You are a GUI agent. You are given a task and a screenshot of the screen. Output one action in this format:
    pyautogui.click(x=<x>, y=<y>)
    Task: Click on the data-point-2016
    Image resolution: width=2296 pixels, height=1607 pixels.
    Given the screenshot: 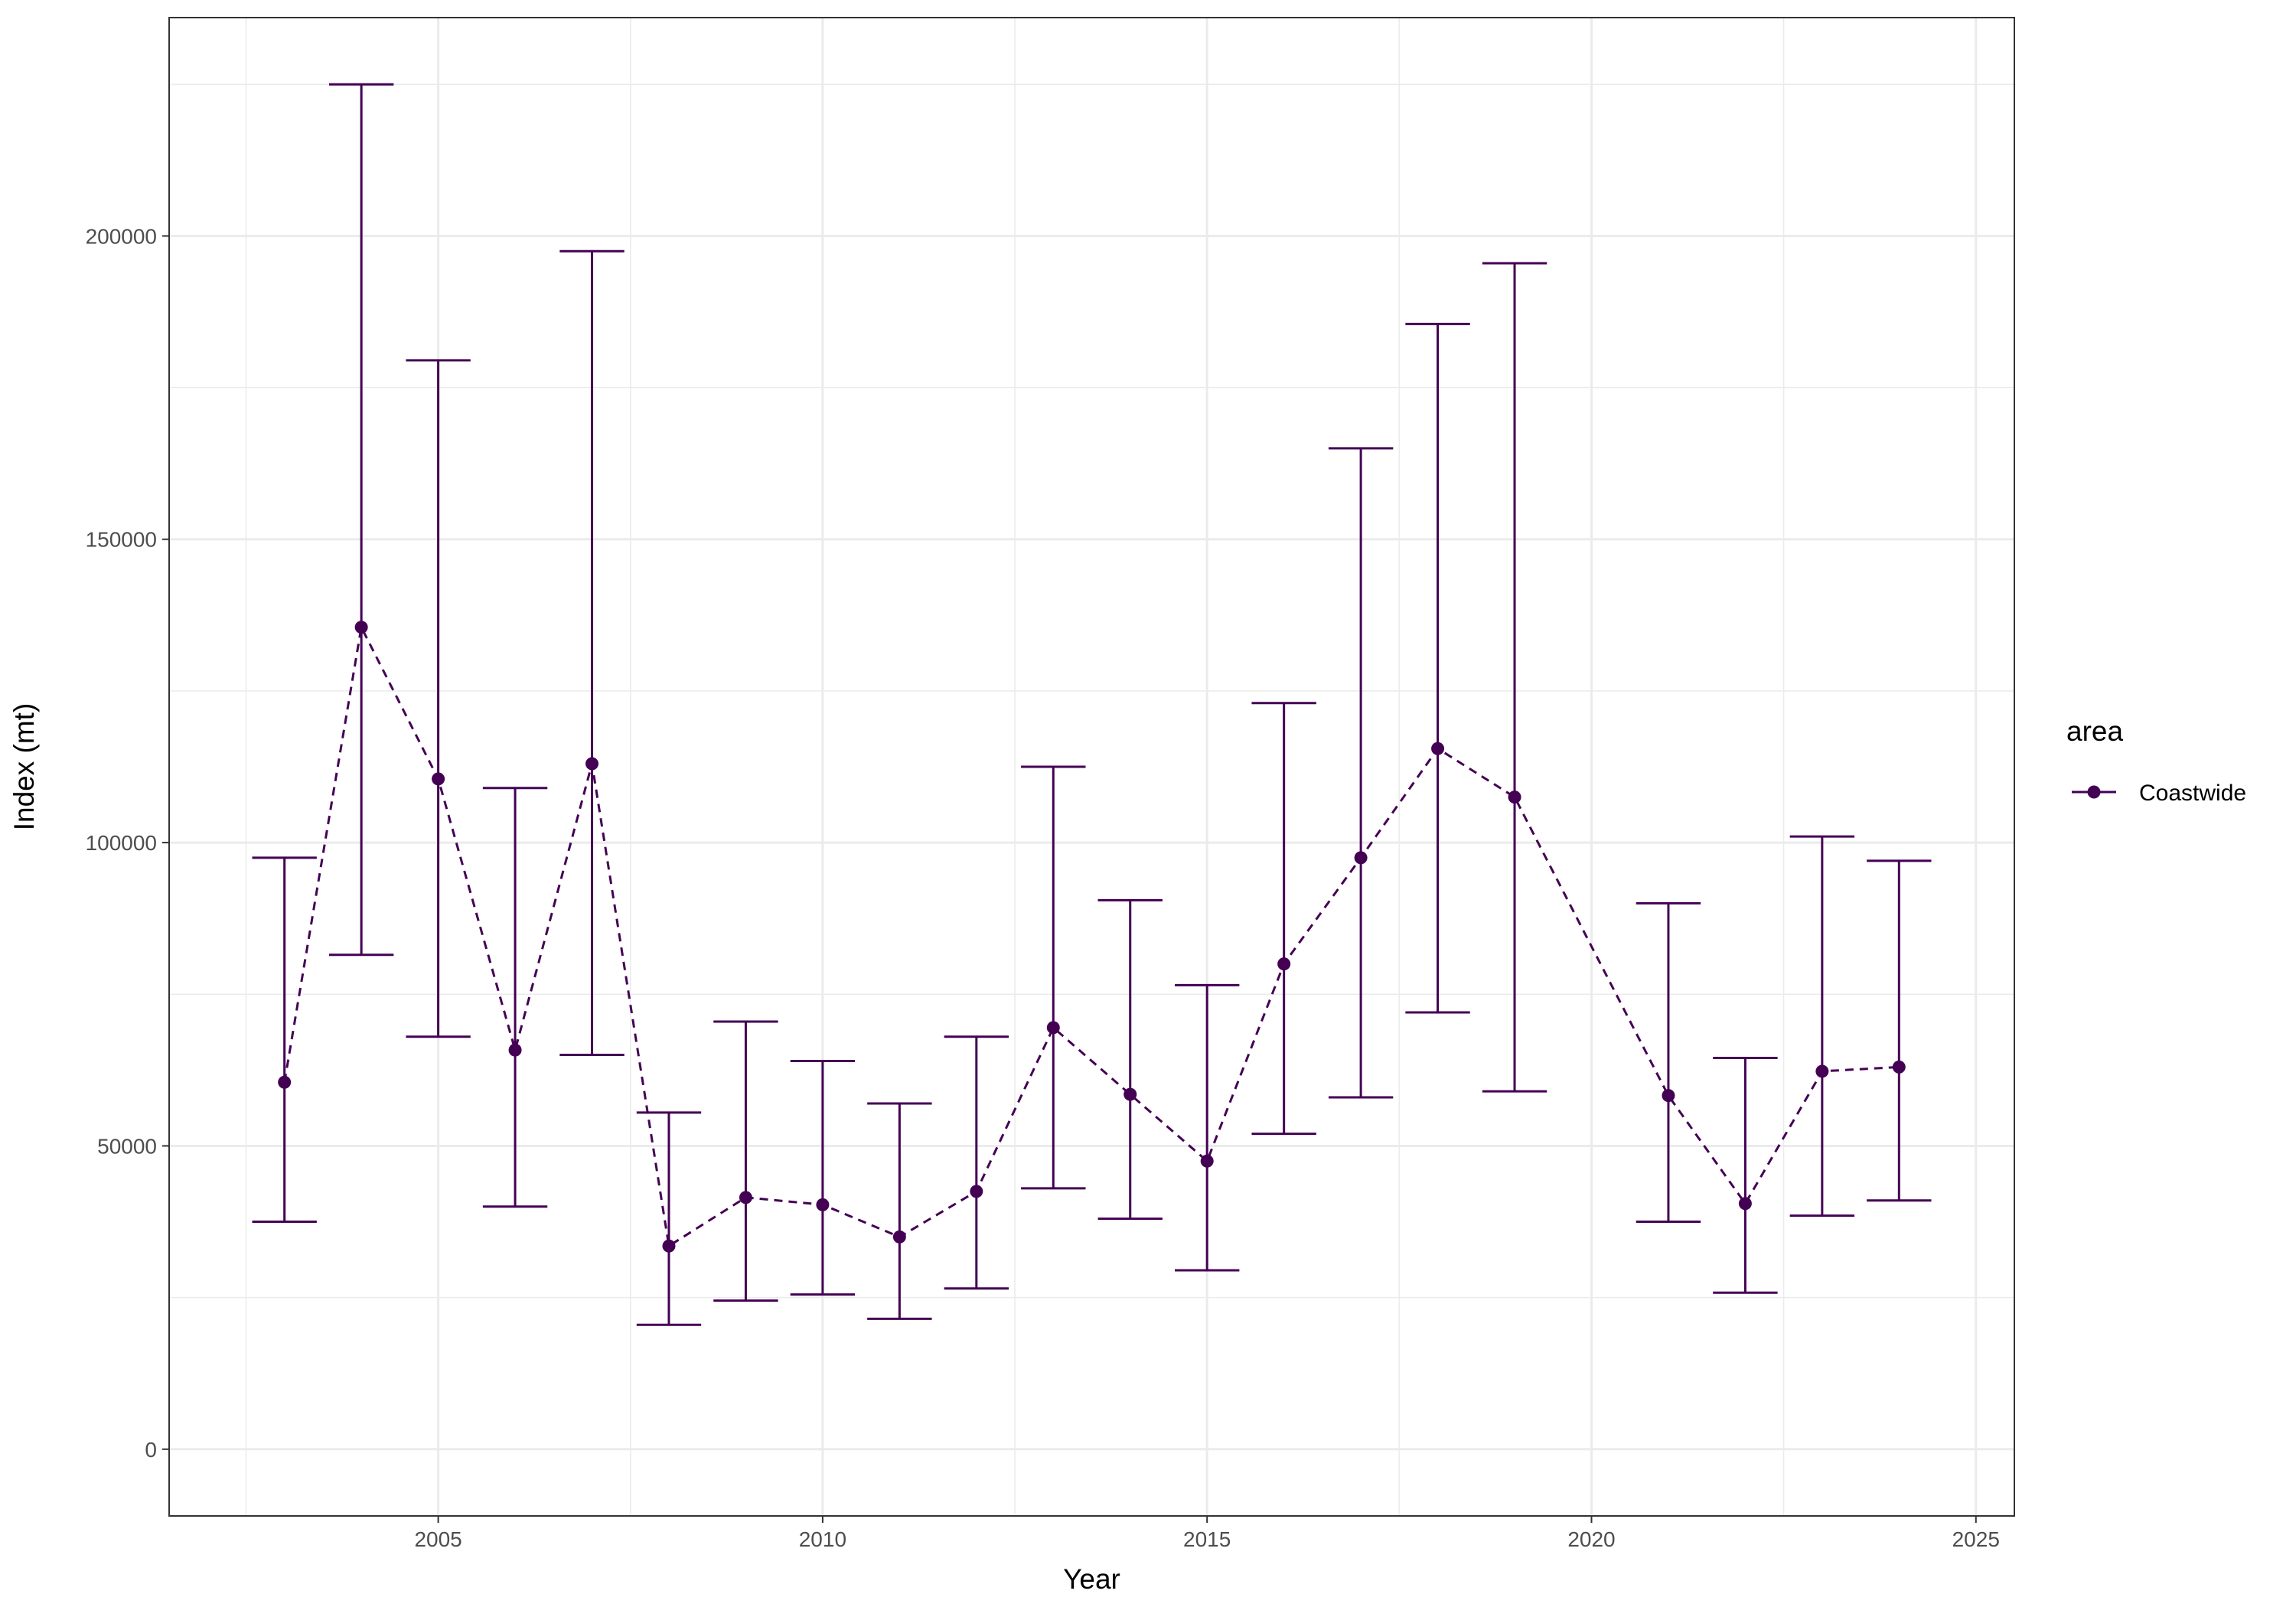 What is the action you would take?
    pyautogui.click(x=1284, y=964)
    